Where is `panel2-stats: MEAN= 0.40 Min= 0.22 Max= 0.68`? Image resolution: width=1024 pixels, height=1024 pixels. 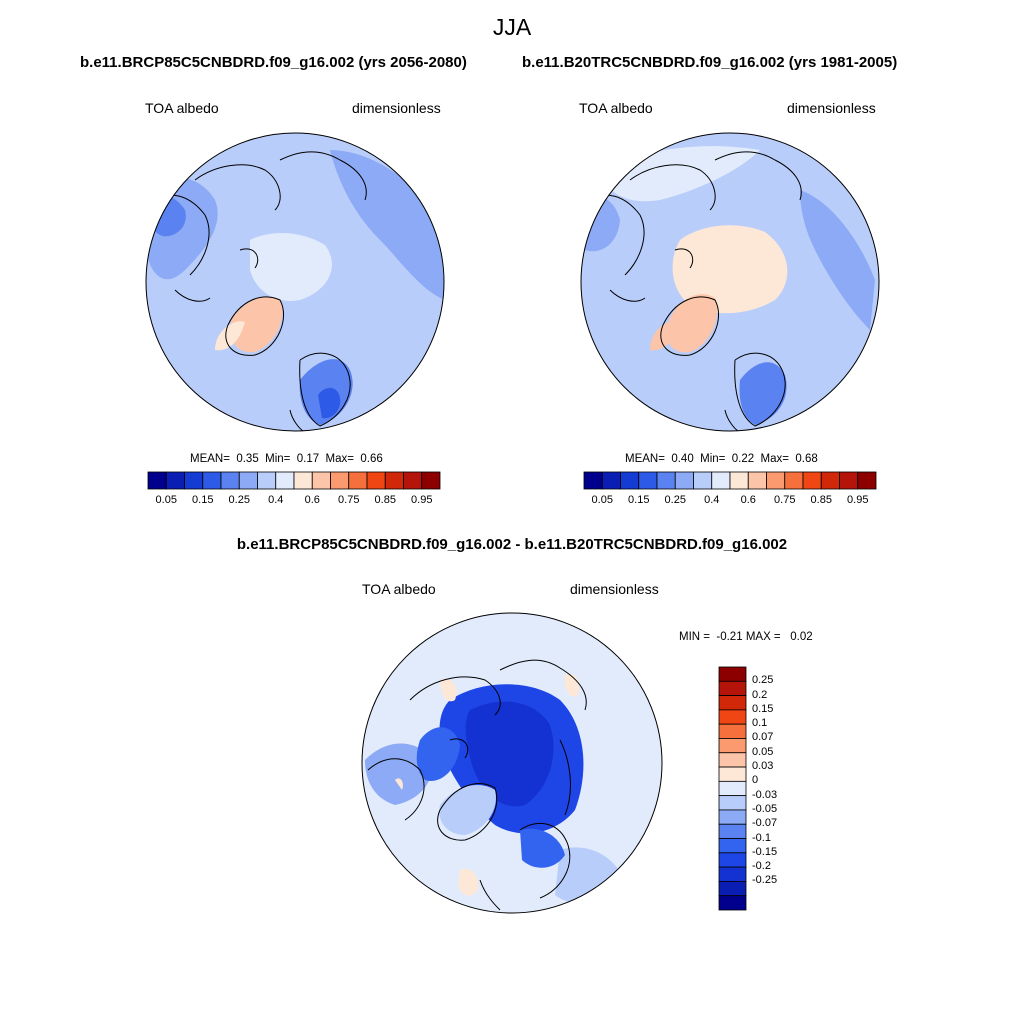 panel2-stats: MEAN= 0.40 Min= 0.22 Max= 0.68 is located at coordinates (721, 459).